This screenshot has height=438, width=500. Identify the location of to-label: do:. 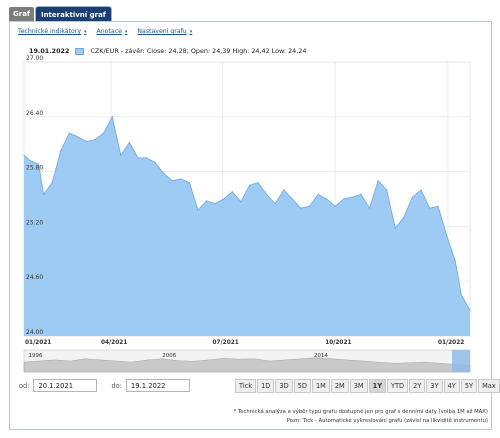
(116, 385).